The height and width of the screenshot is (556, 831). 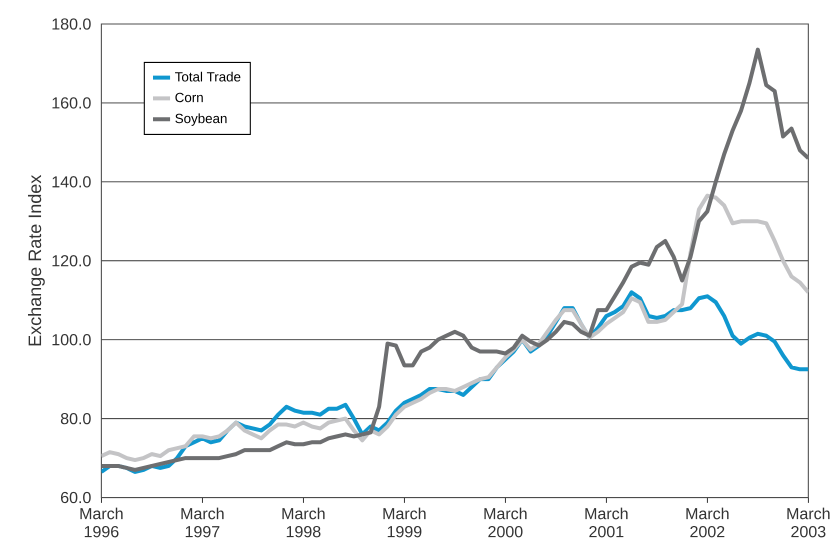 What do you see at coordinates (71, 260) in the screenshot?
I see `y-tick-label: 120.0` at bounding box center [71, 260].